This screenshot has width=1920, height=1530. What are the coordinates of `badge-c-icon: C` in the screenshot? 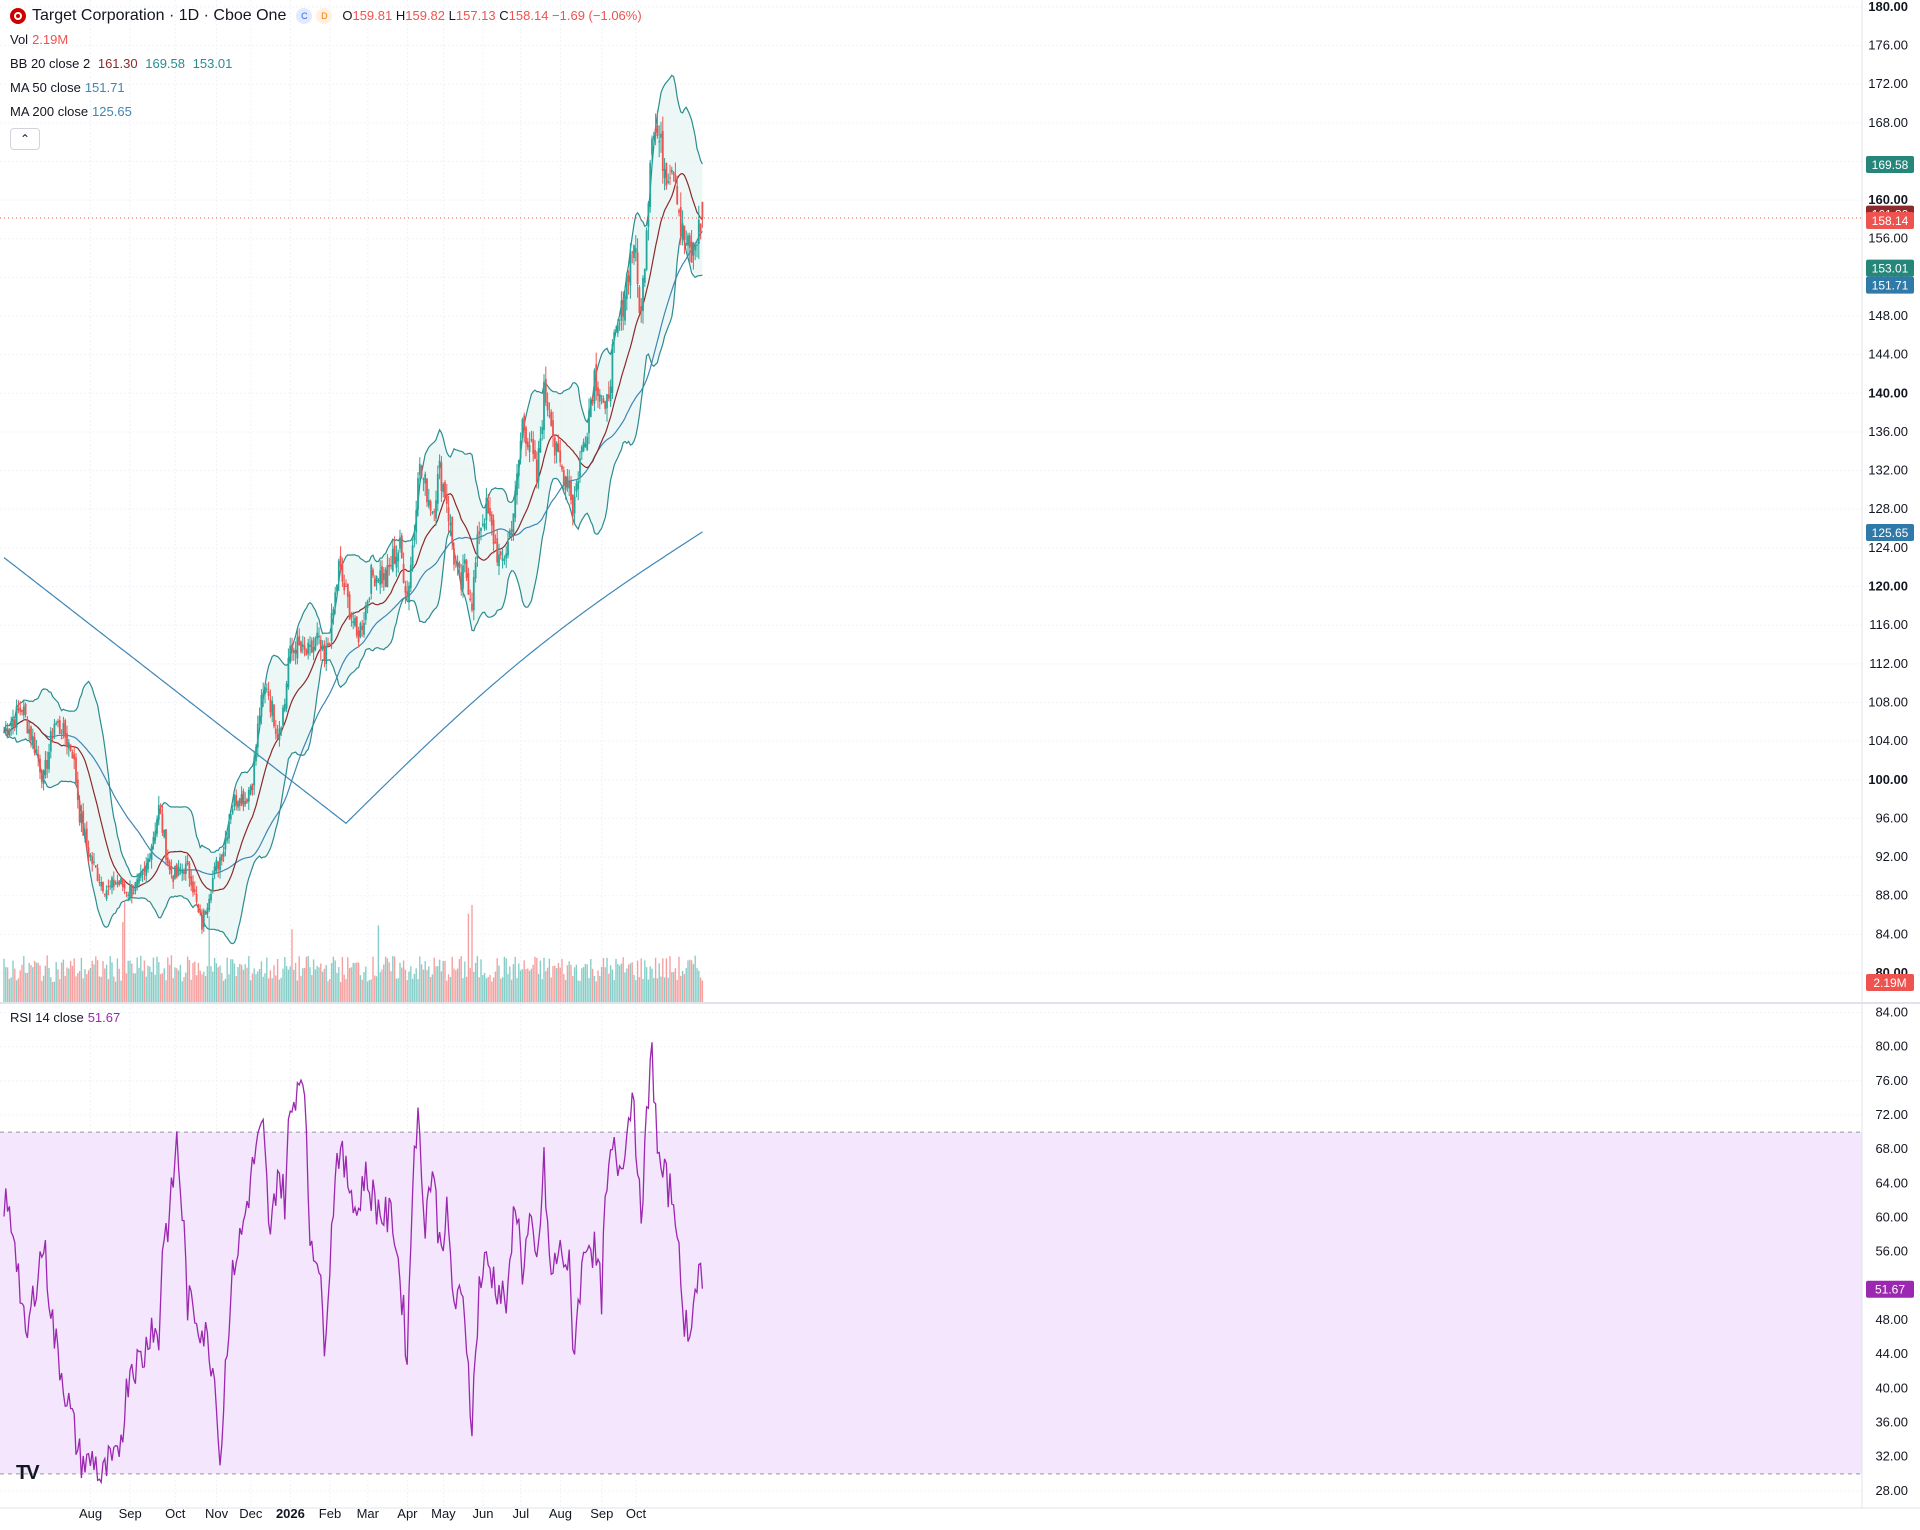 It's located at (304, 16).